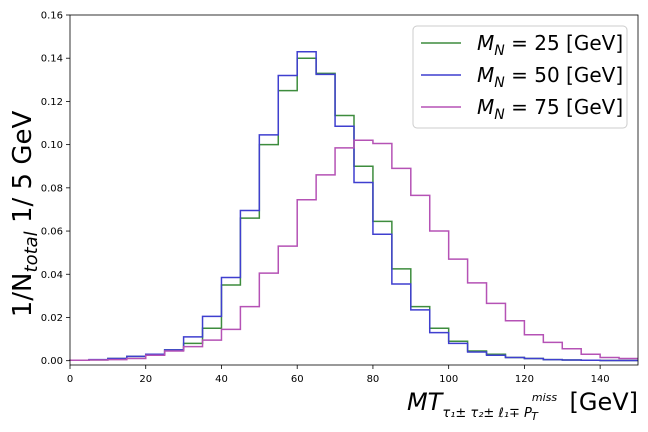 The height and width of the screenshot is (432, 648). Describe the element at coordinates (52, 318) in the screenshot. I see `y-tick-label: 0.02` at that location.